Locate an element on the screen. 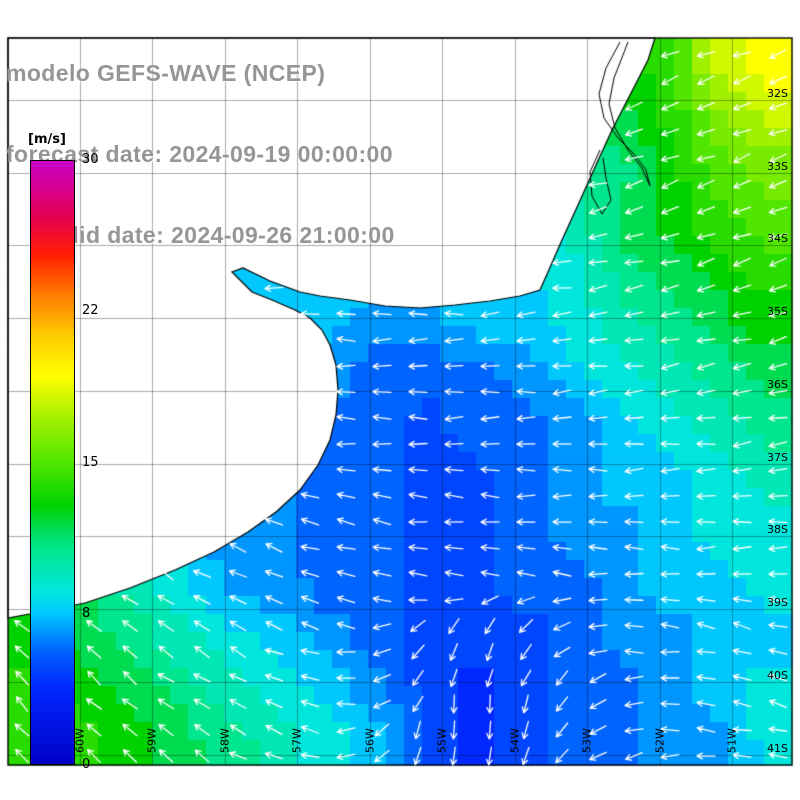  lon-label: 54W is located at coordinates (515, 740).